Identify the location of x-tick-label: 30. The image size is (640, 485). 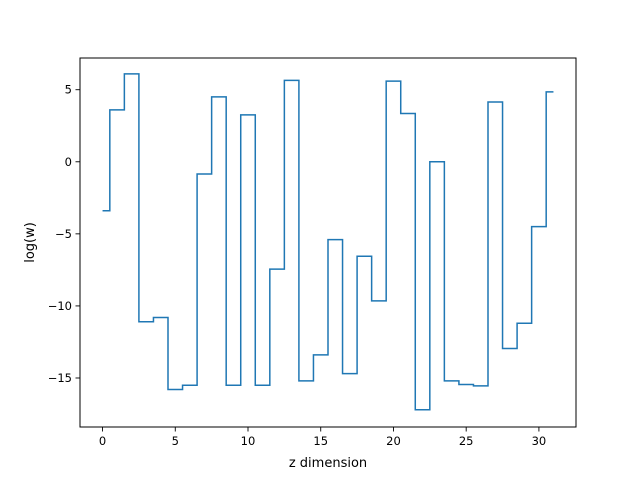
(539, 441).